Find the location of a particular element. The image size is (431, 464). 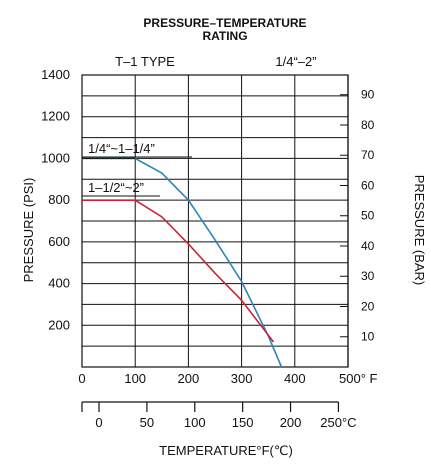

bar-tick-label: 20 is located at coordinates (368, 306).